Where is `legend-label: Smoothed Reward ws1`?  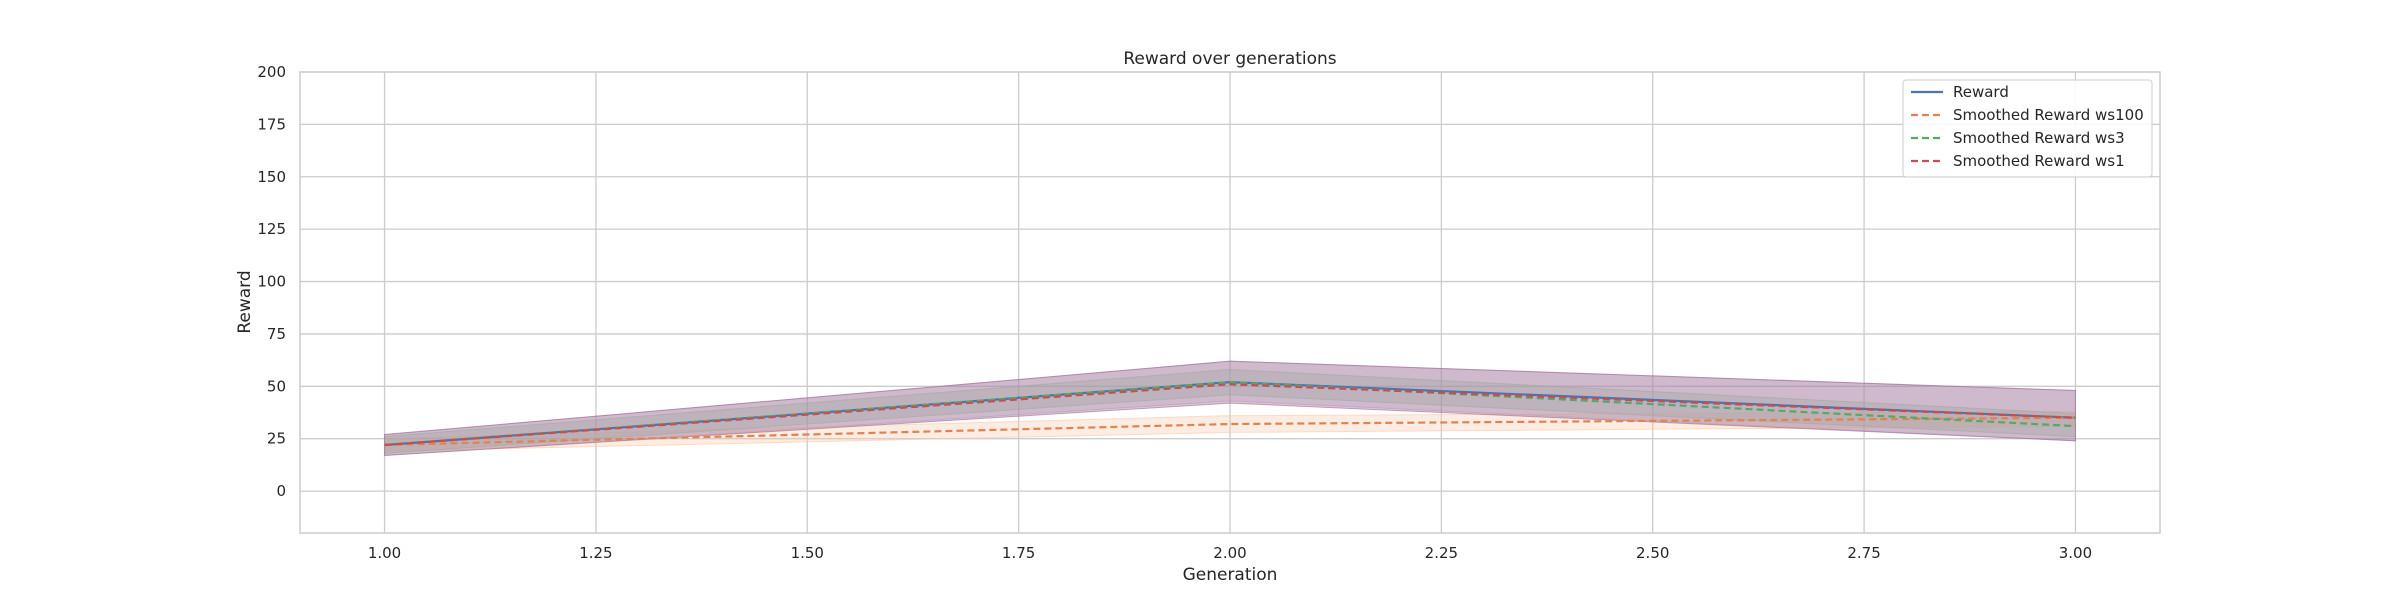
legend-label: Smoothed Reward ws1 is located at coordinates (2039, 161).